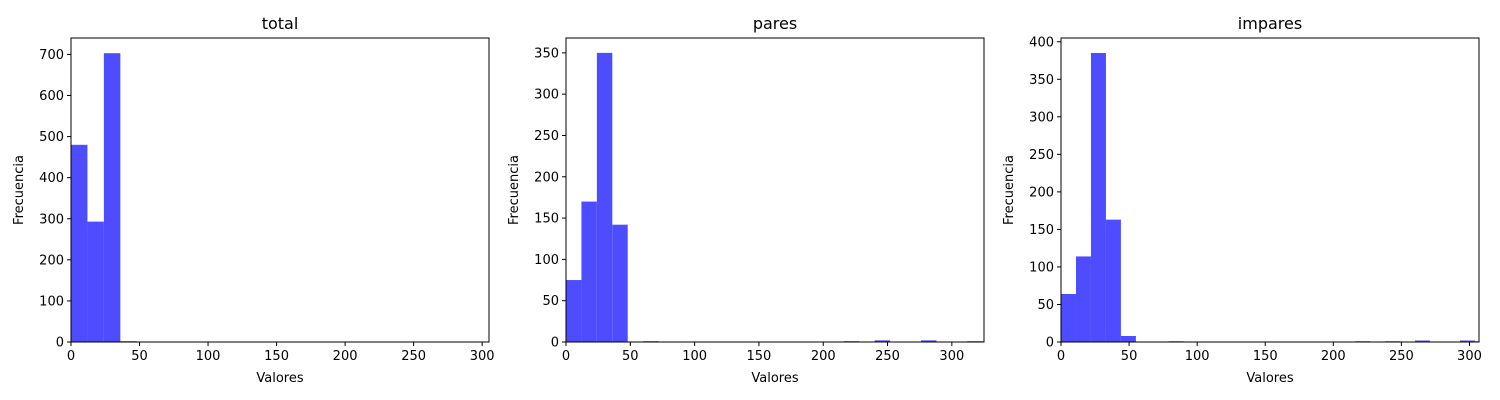  I want to click on y-tick-label: 700, so click(51, 55).